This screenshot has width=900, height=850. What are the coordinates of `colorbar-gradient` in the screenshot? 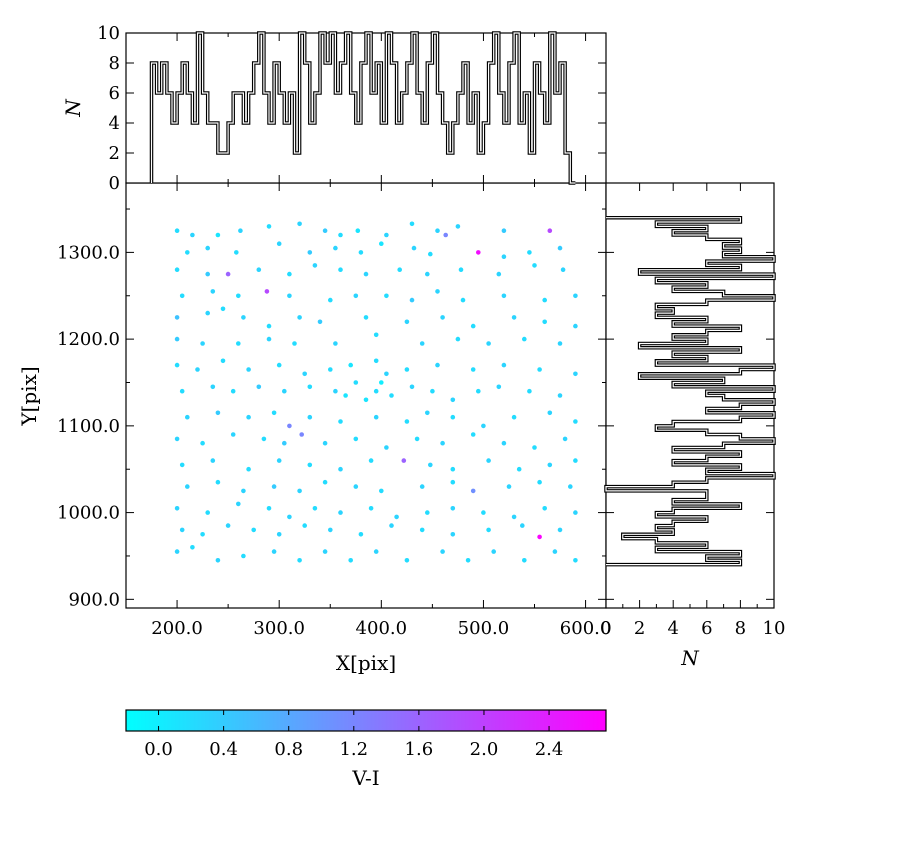 It's located at (366, 720).